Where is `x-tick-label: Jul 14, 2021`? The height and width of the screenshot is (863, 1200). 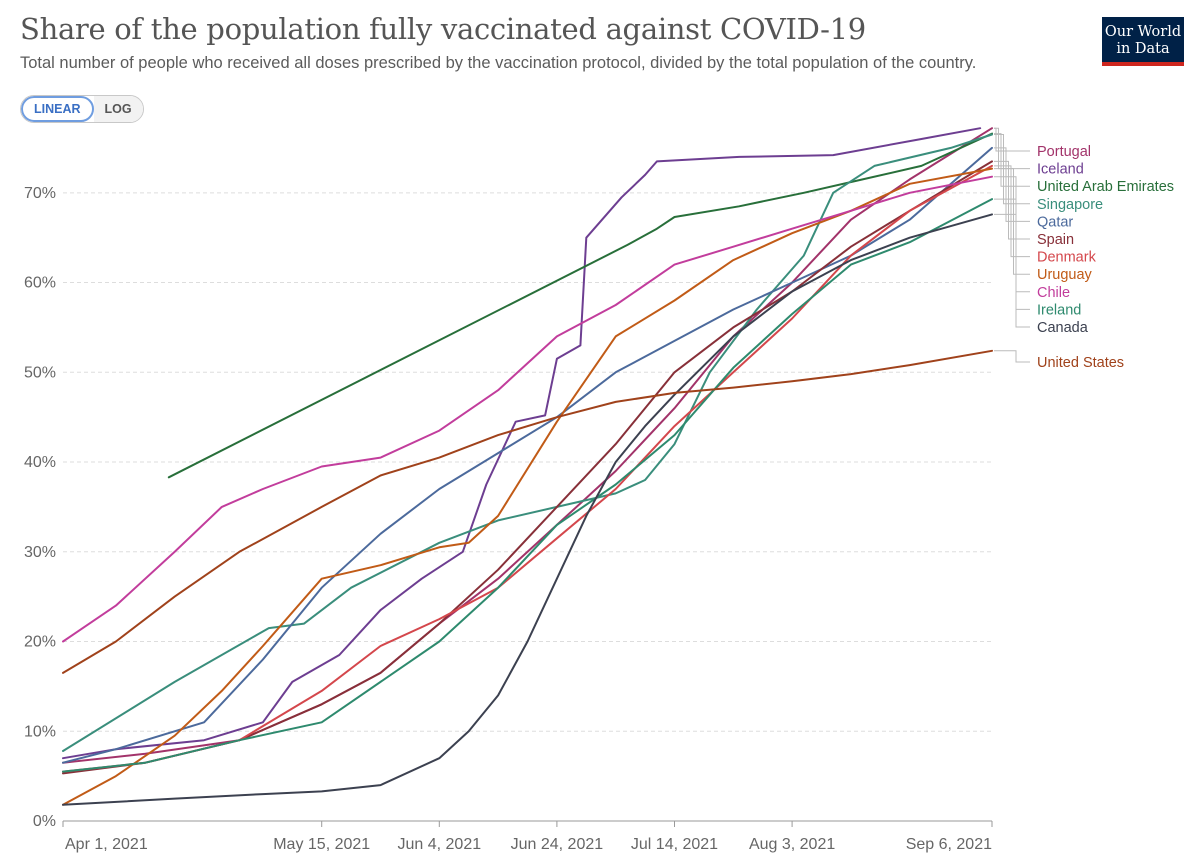
x-tick-label: Jul 14, 2021 is located at coordinates (674, 844).